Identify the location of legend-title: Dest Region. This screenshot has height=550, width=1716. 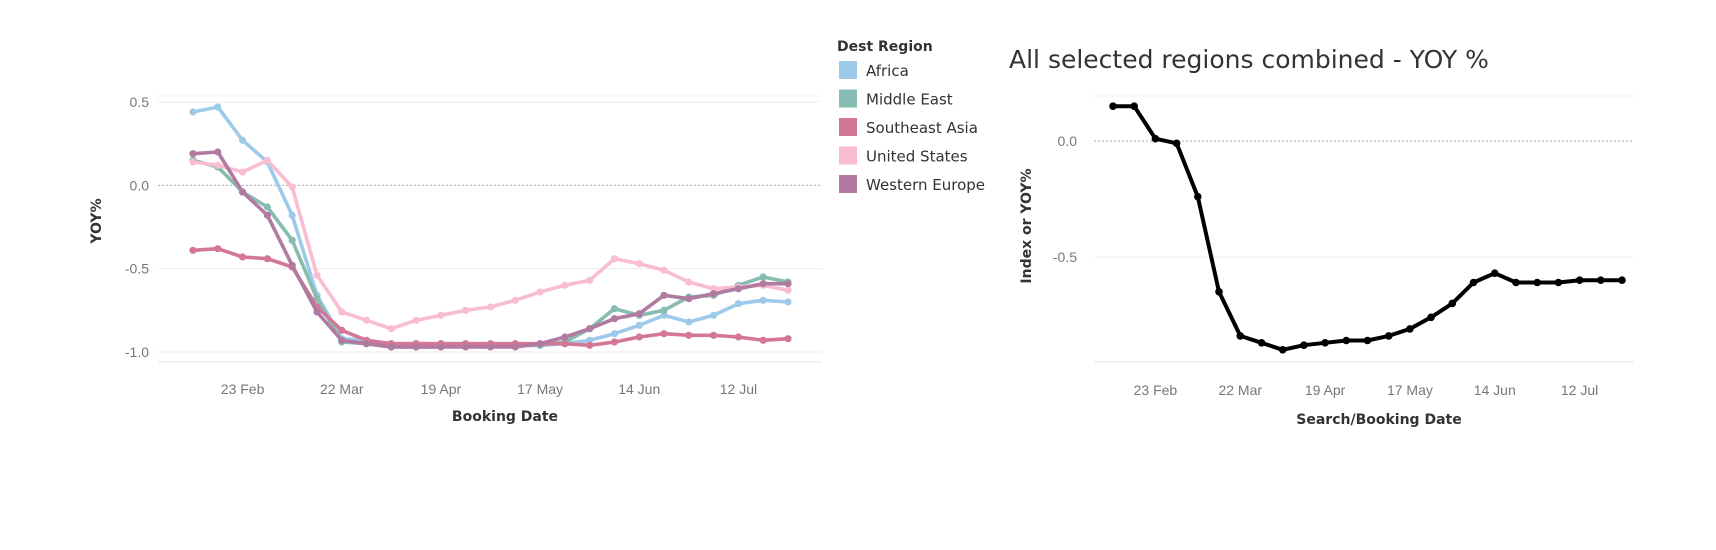
(885, 47).